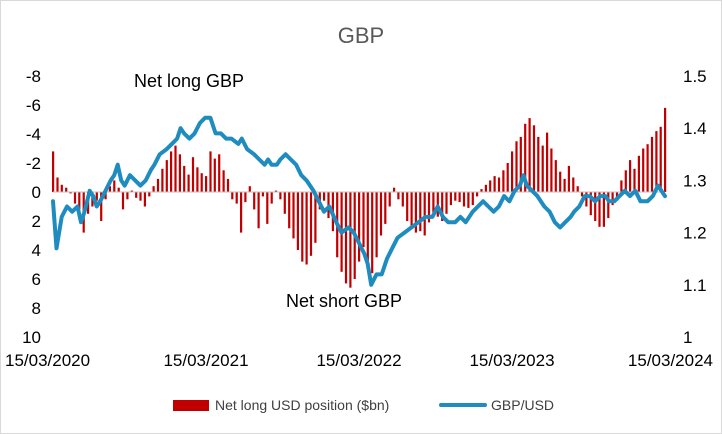  What do you see at coordinates (363, 405) in the screenshot?
I see `legend: Net long USD position ($bn) GBP/USD` at bounding box center [363, 405].